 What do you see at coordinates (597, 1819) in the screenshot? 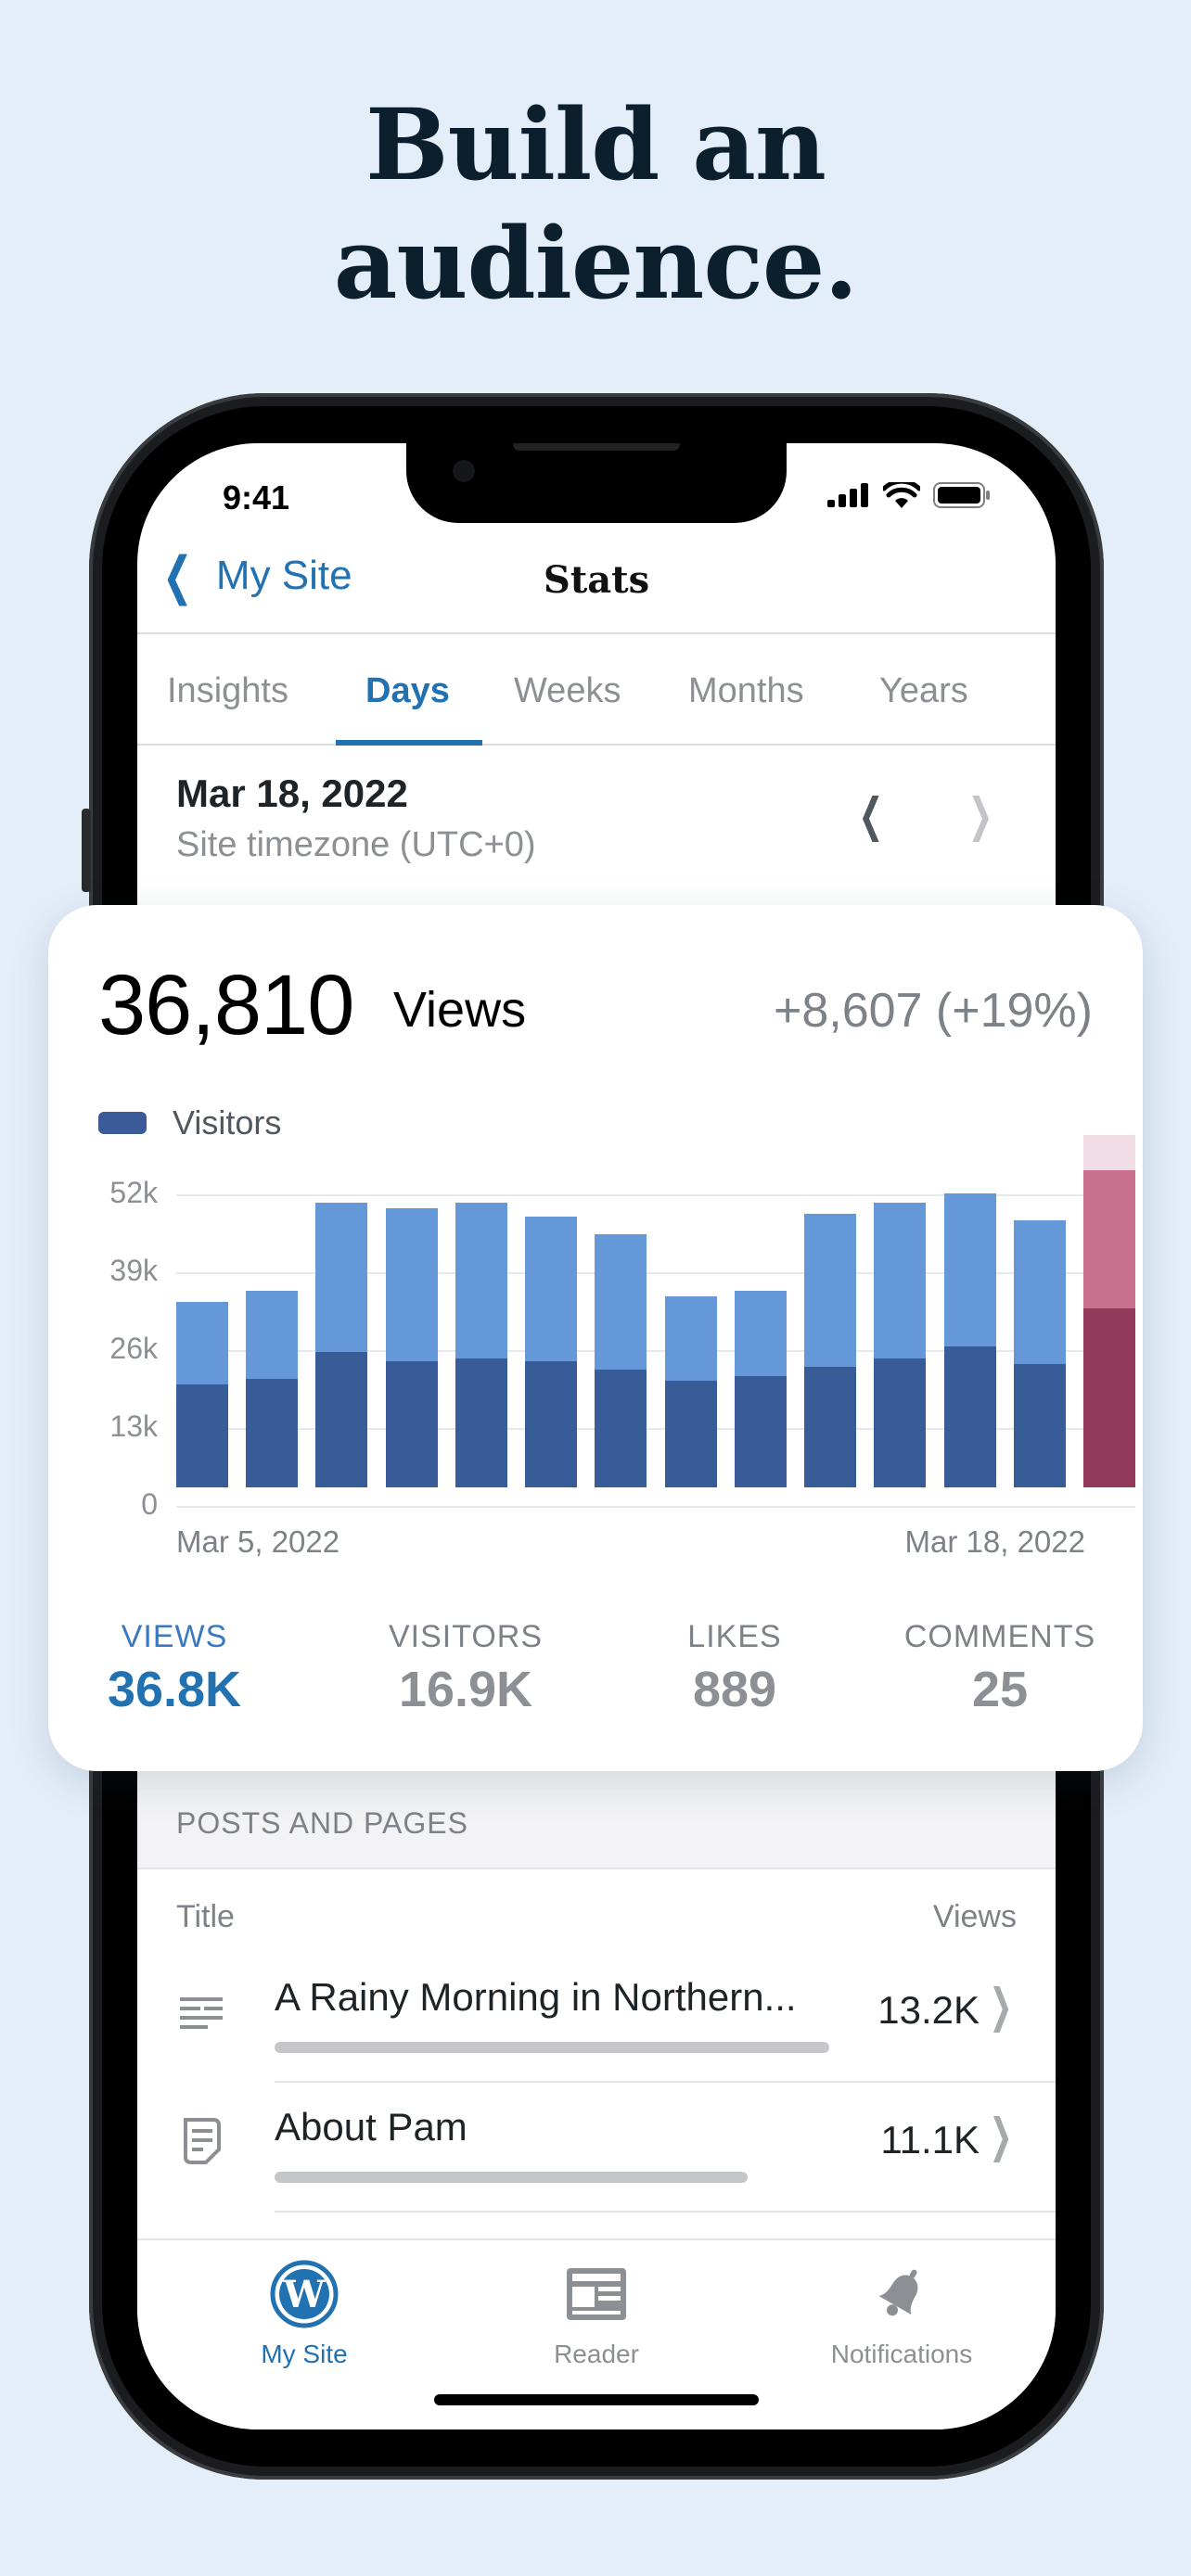
I see `posts-and-pages-header: POSTS AND PAGES` at bounding box center [597, 1819].